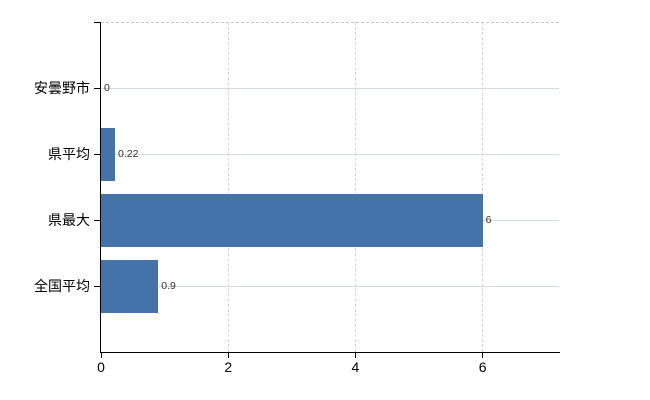 The width and height of the screenshot is (650, 400). I want to click on category-label: 安曇野市, so click(62, 88).